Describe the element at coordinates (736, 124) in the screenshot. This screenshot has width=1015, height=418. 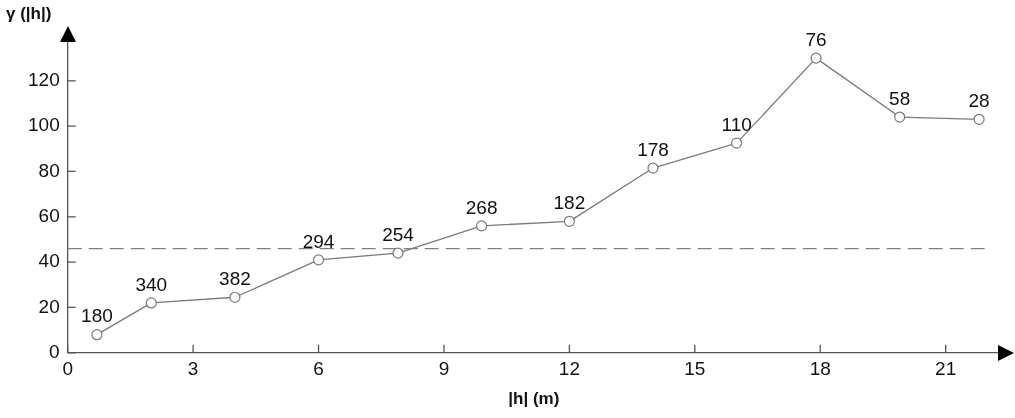
I see `annotation: 110` at that location.